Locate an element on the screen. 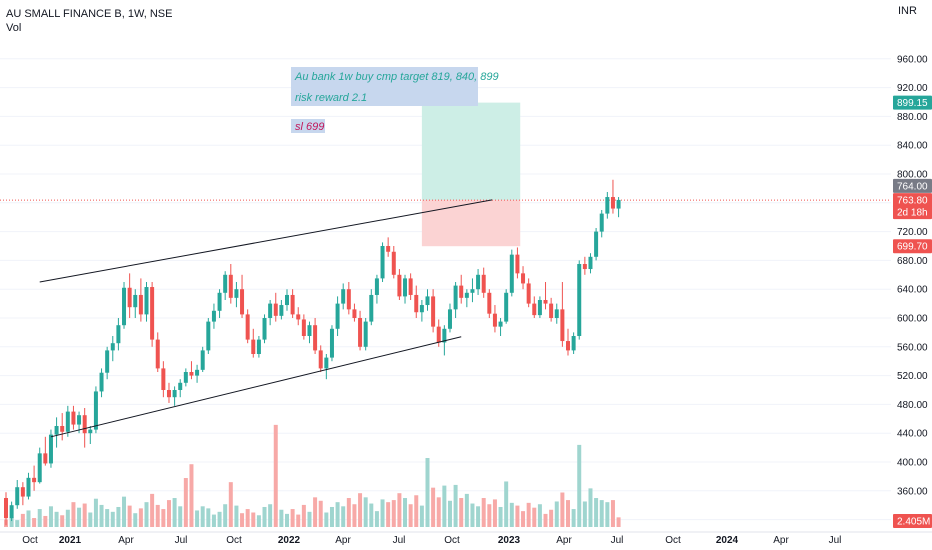  note3-box is located at coordinates (308, 126).